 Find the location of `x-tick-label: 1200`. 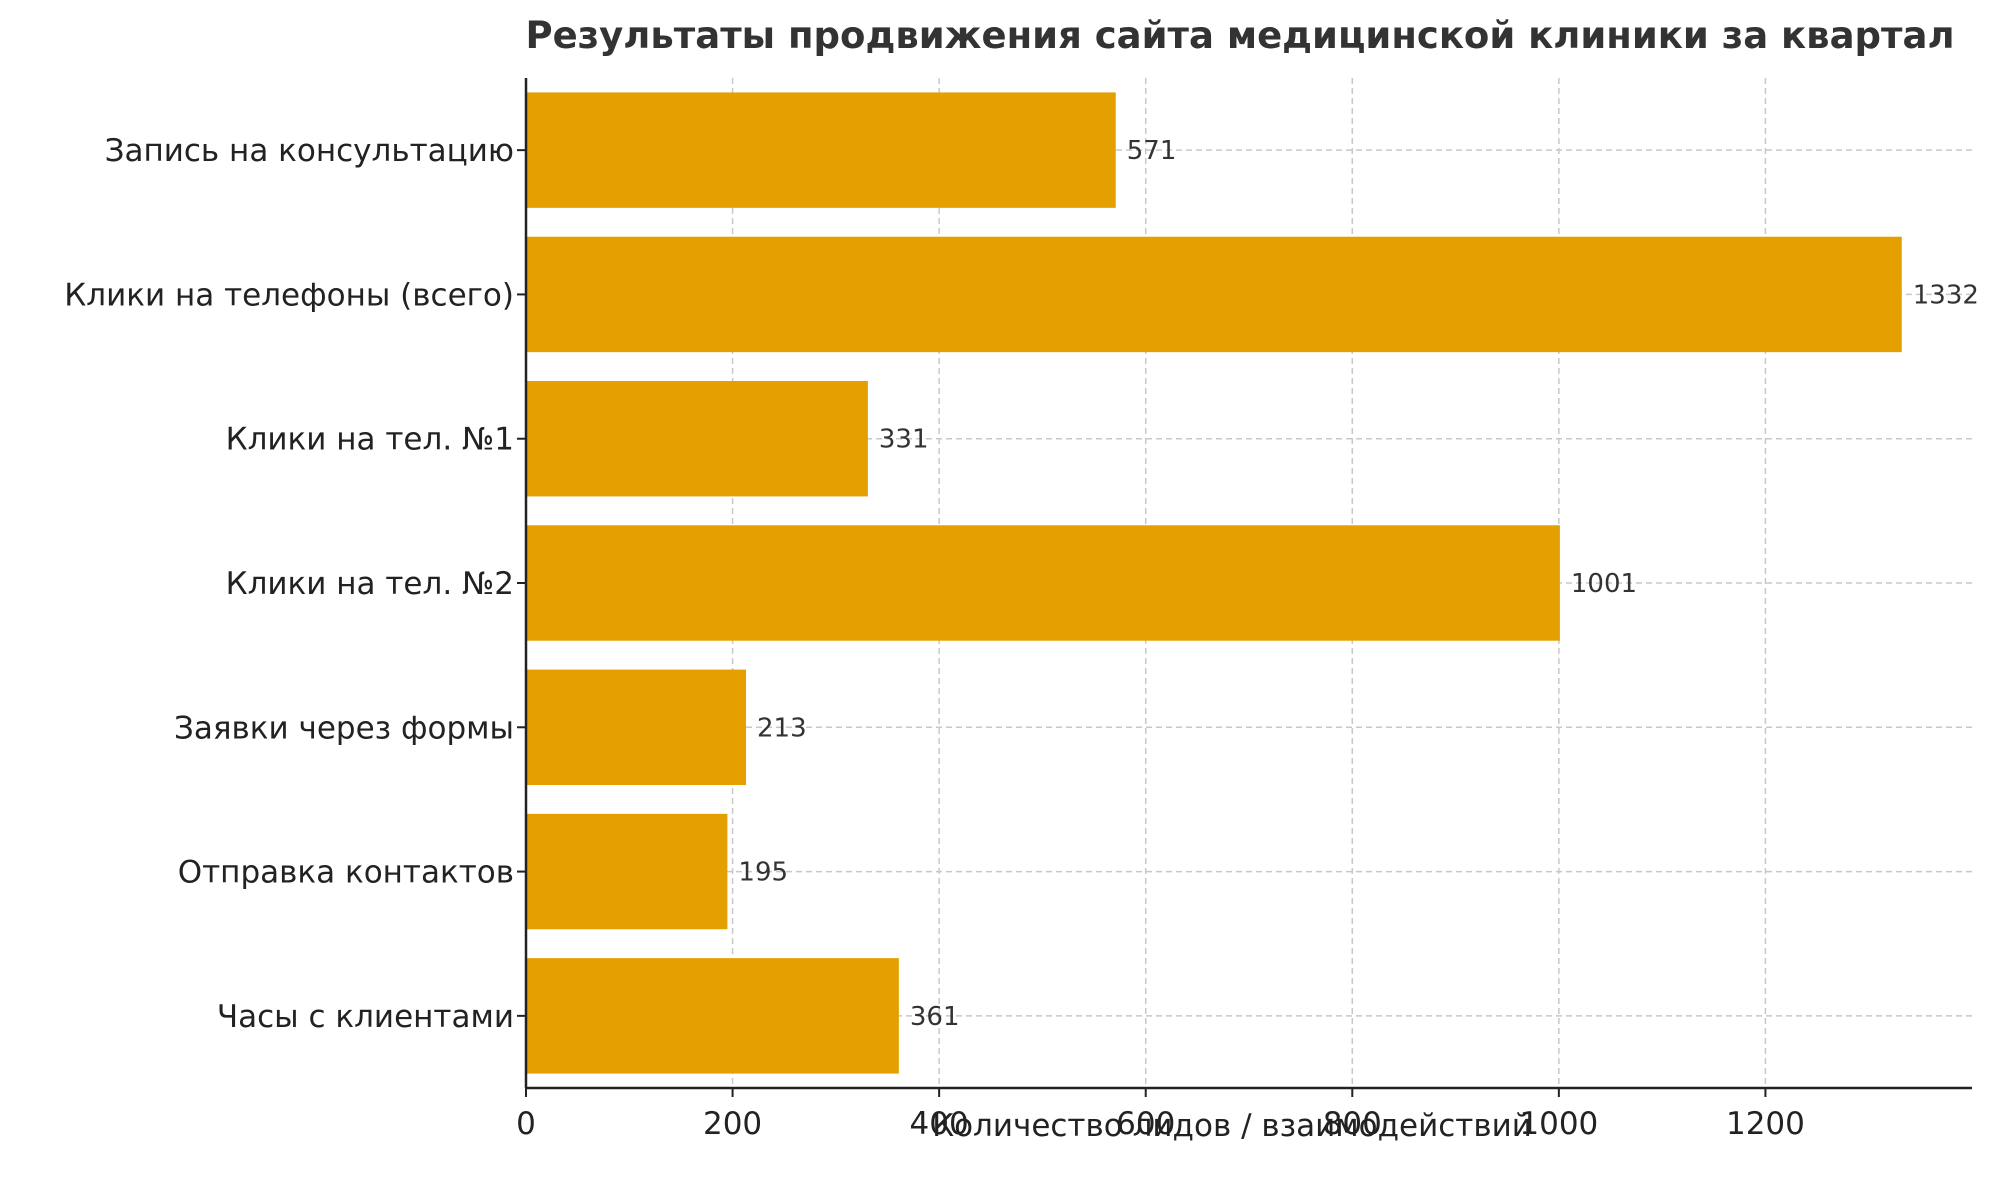

x-tick-label: 1200 is located at coordinates (1765, 1124).